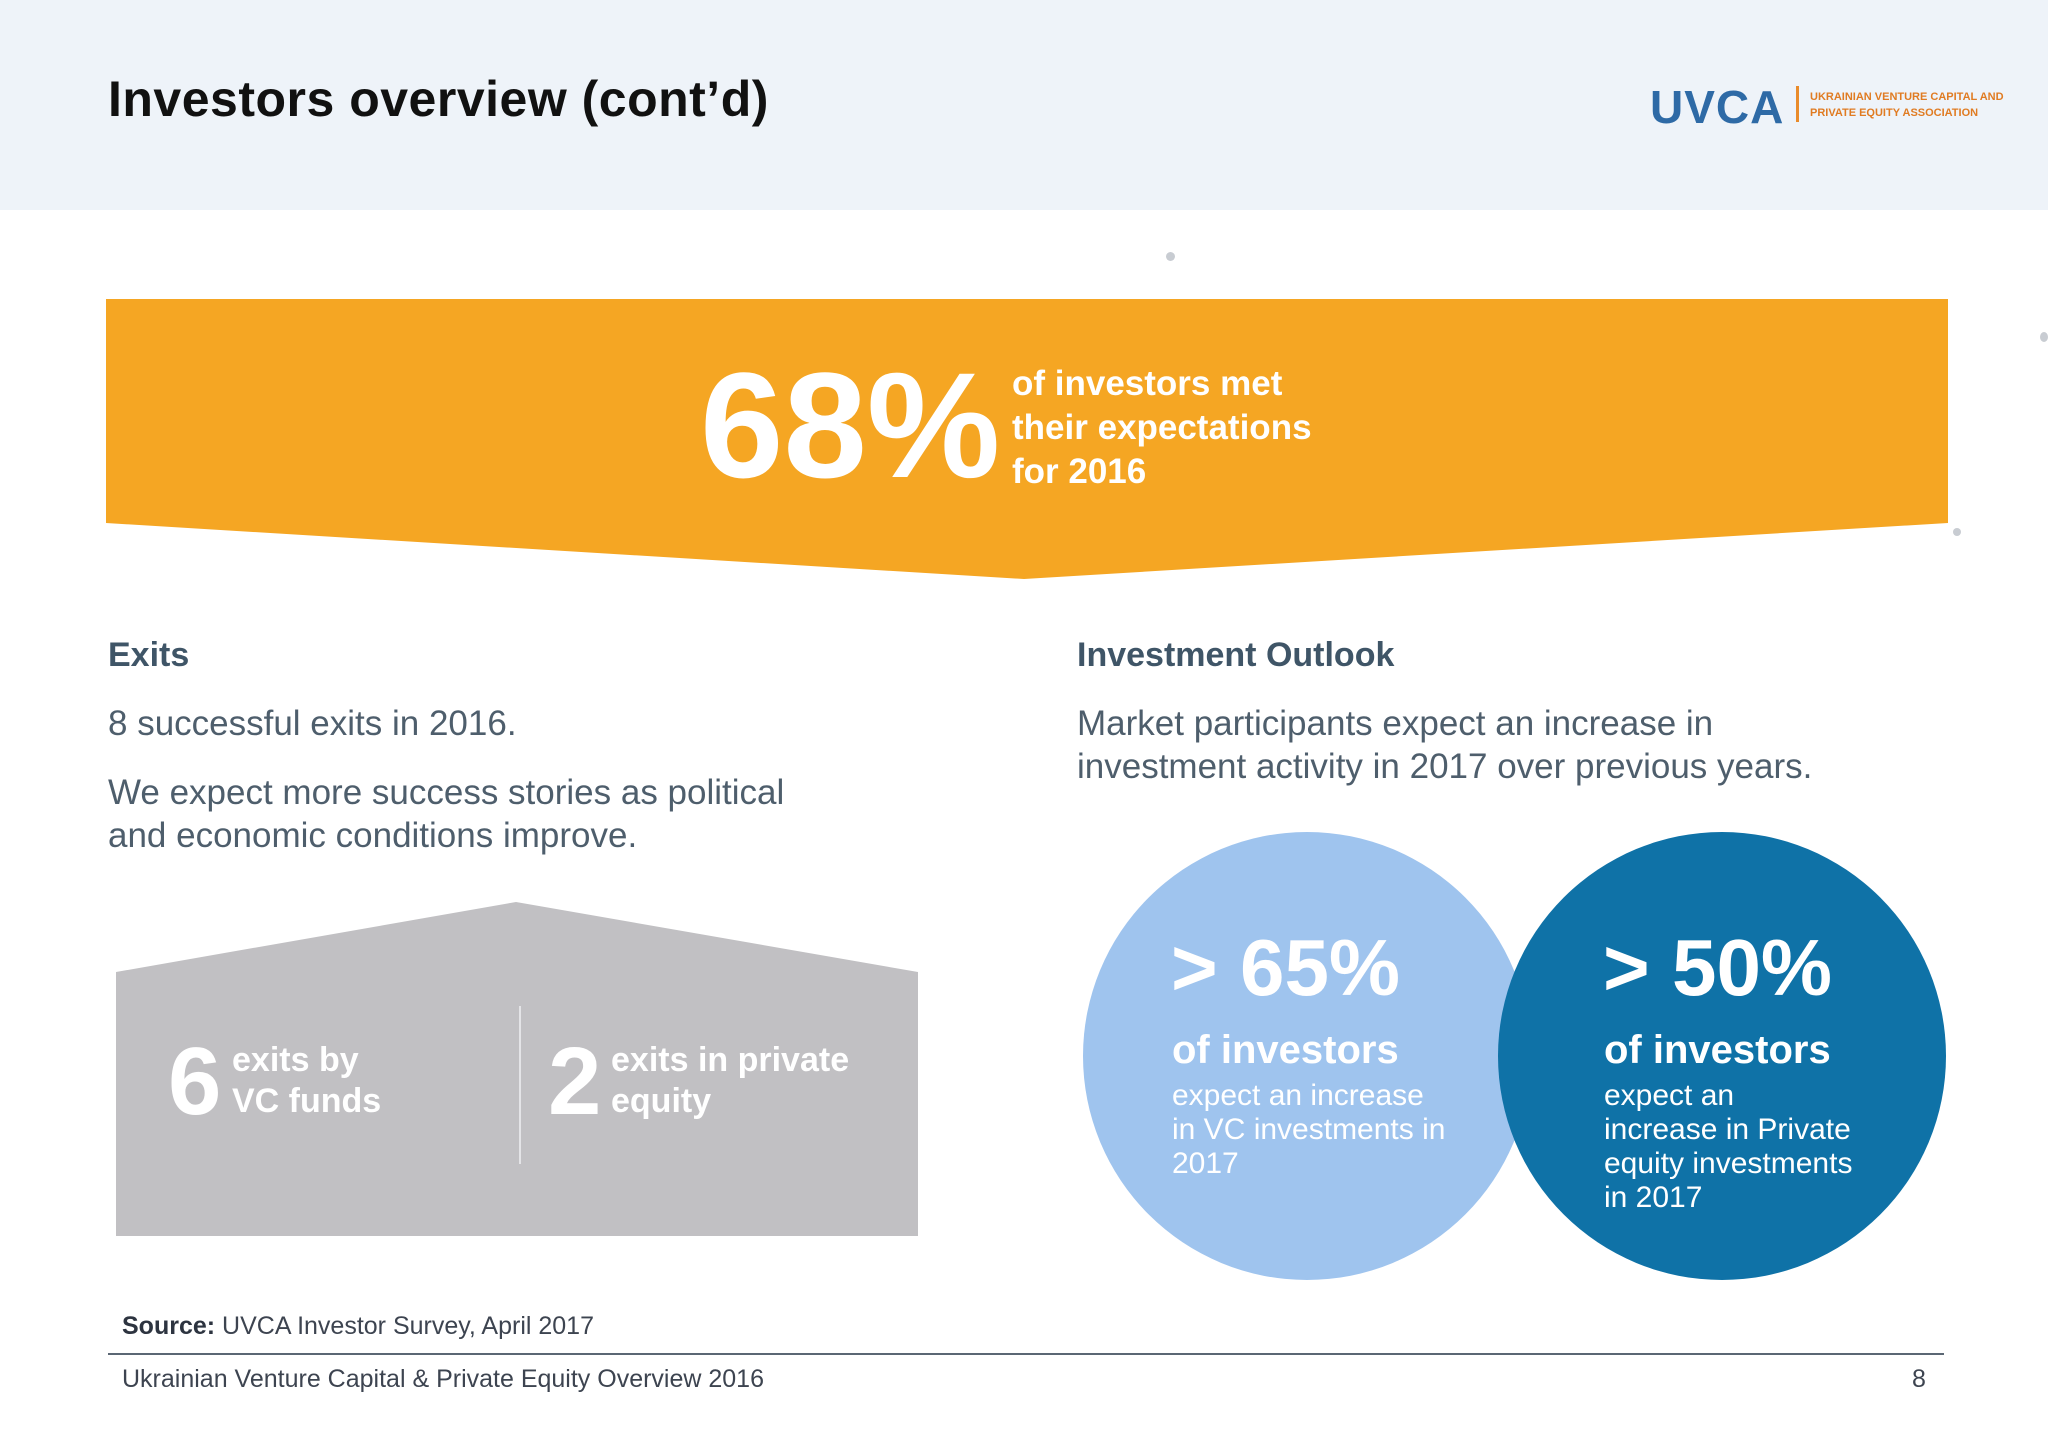  Describe the element at coordinates (520, 1085) in the screenshot. I see `exits-divider` at that location.